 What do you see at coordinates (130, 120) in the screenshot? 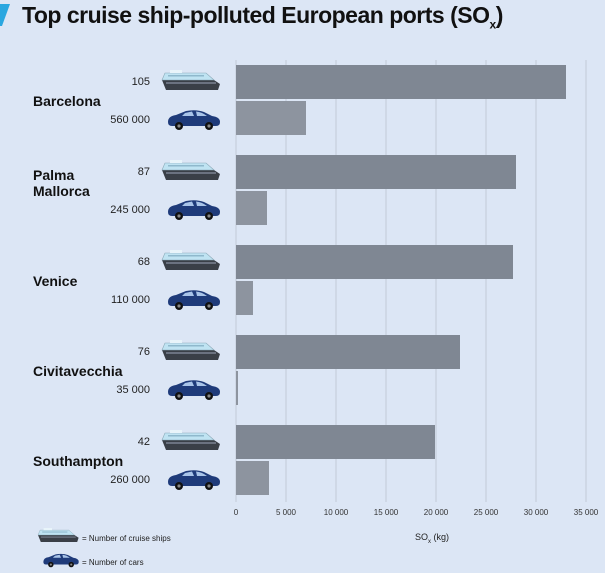
I see `car-count: 560 000` at bounding box center [130, 120].